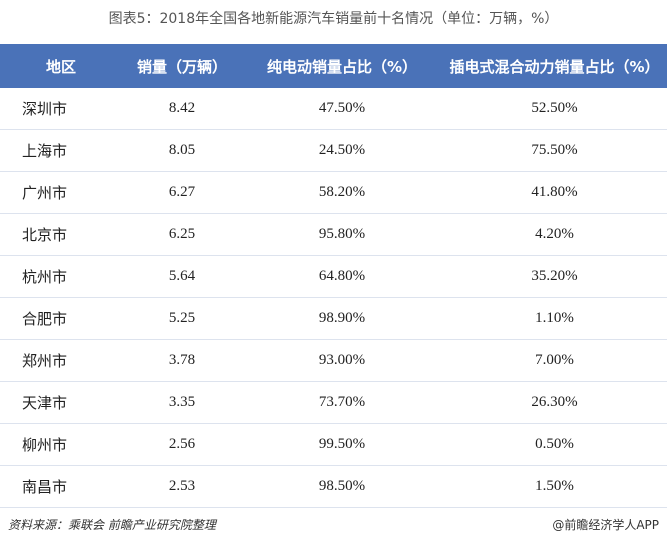 This screenshot has height=545, width=667. What do you see at coordinates (182, 276) in the screenshot?
I see `table-cell: 5.64` at bounding box center [182, 276].